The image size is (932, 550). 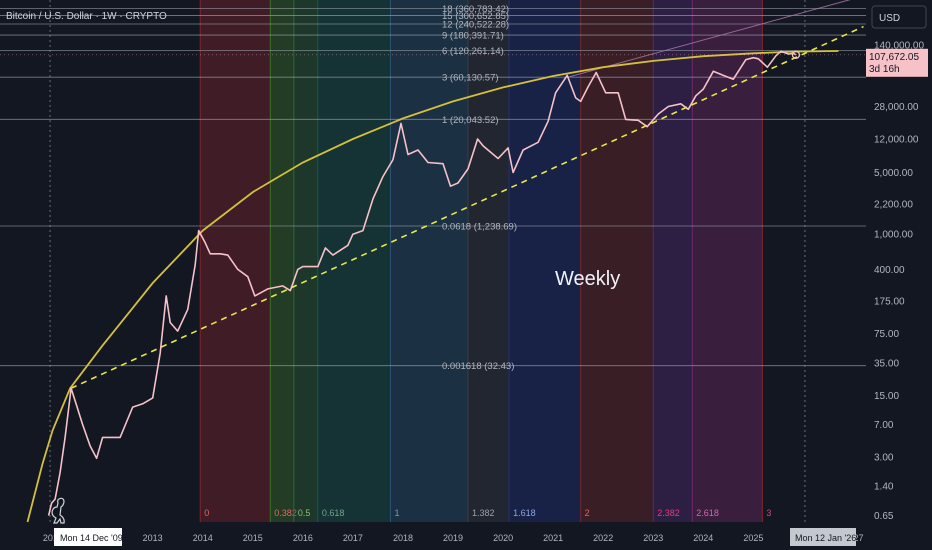 I want to click on x-tick-label: 2019, so click(x=453, y=538).